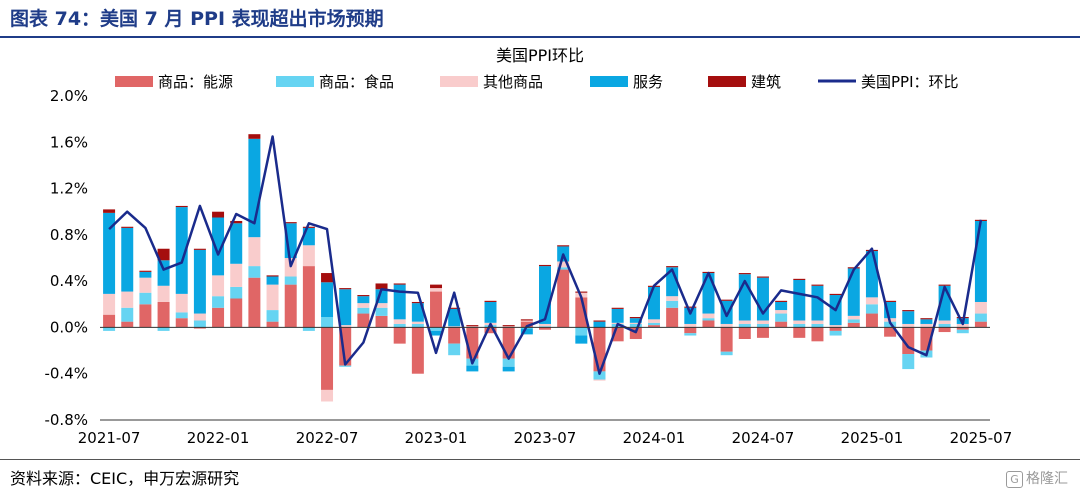 The width and height of the screenshot is (1080, 496). I want to click on y-tick-label: -0.4%, so click(66, 374).